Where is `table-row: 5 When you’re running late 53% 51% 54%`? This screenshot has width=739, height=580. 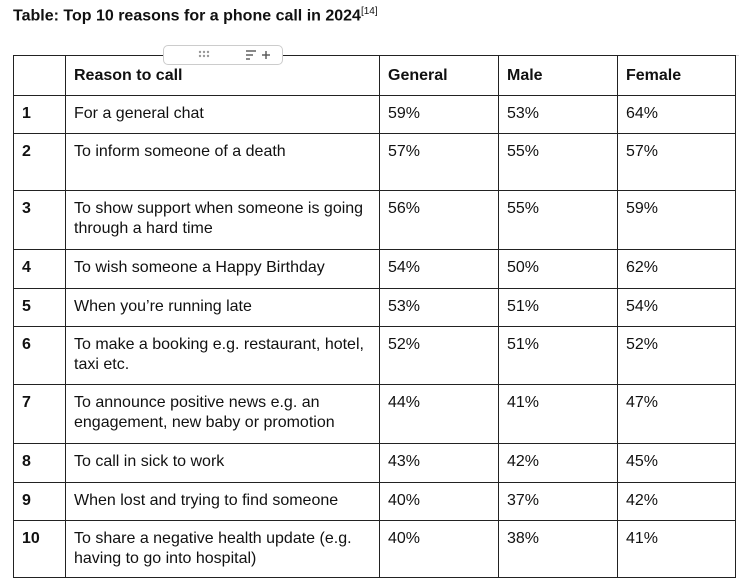 table-row: 5 When you’re running late 53% 51% 54% is located at coordinates (374, 307).